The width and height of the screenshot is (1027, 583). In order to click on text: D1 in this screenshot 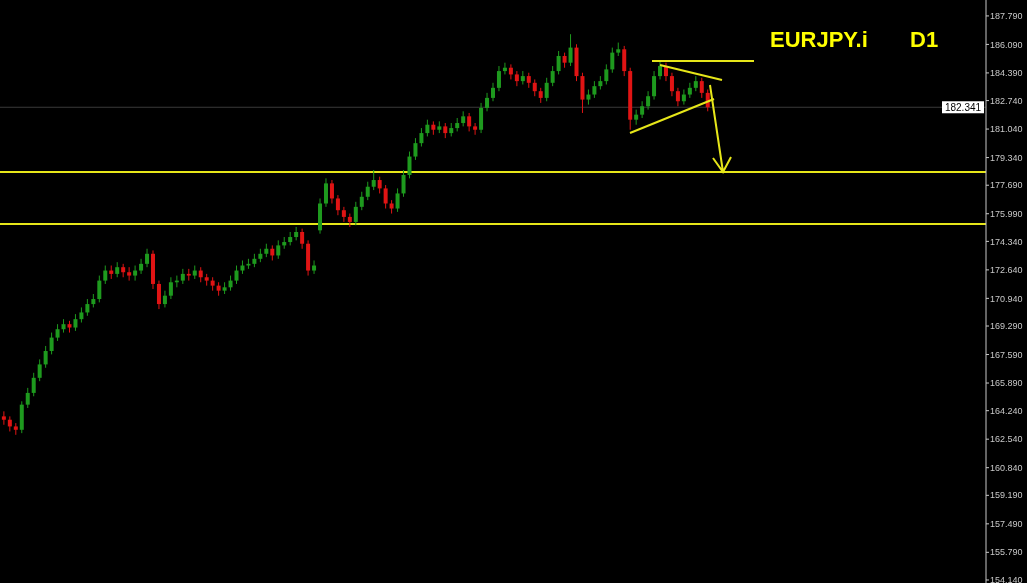, I will do `click(924, 39)`.